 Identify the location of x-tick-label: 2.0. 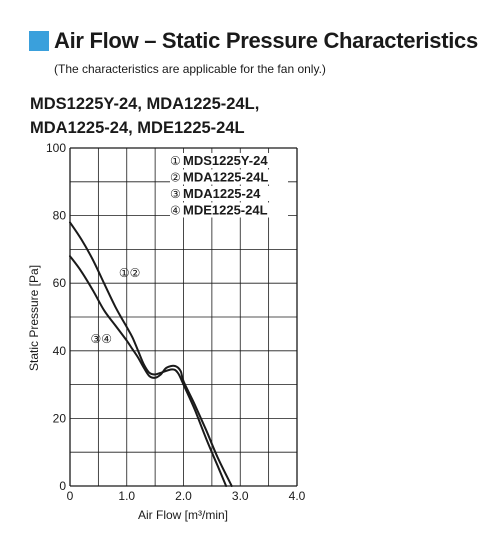
(183, 496).